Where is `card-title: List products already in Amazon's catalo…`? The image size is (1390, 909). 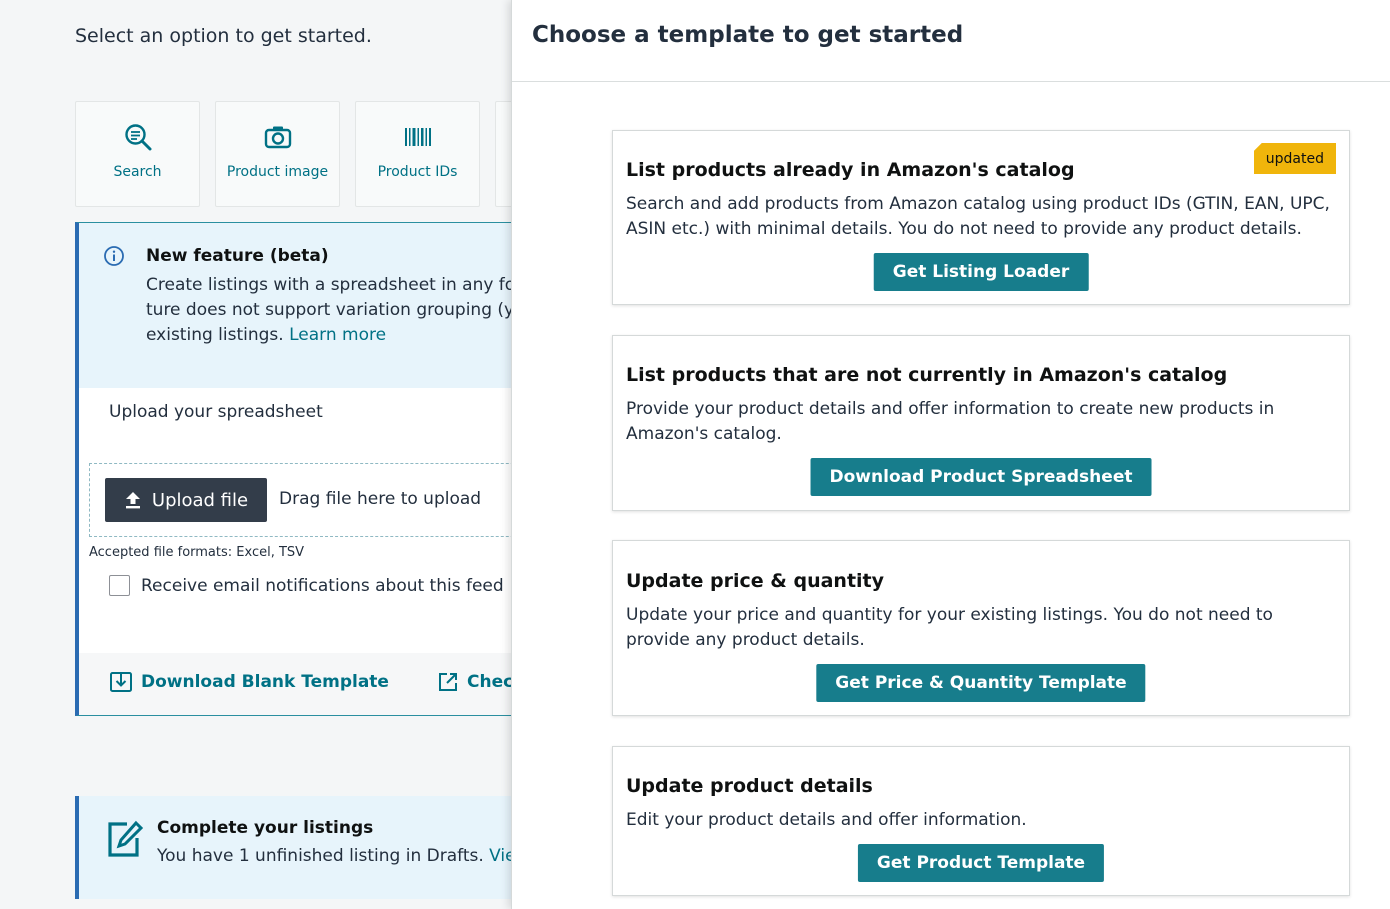
card-title: List products already in Amazon's catalo… is located at coordinates (850, 170).